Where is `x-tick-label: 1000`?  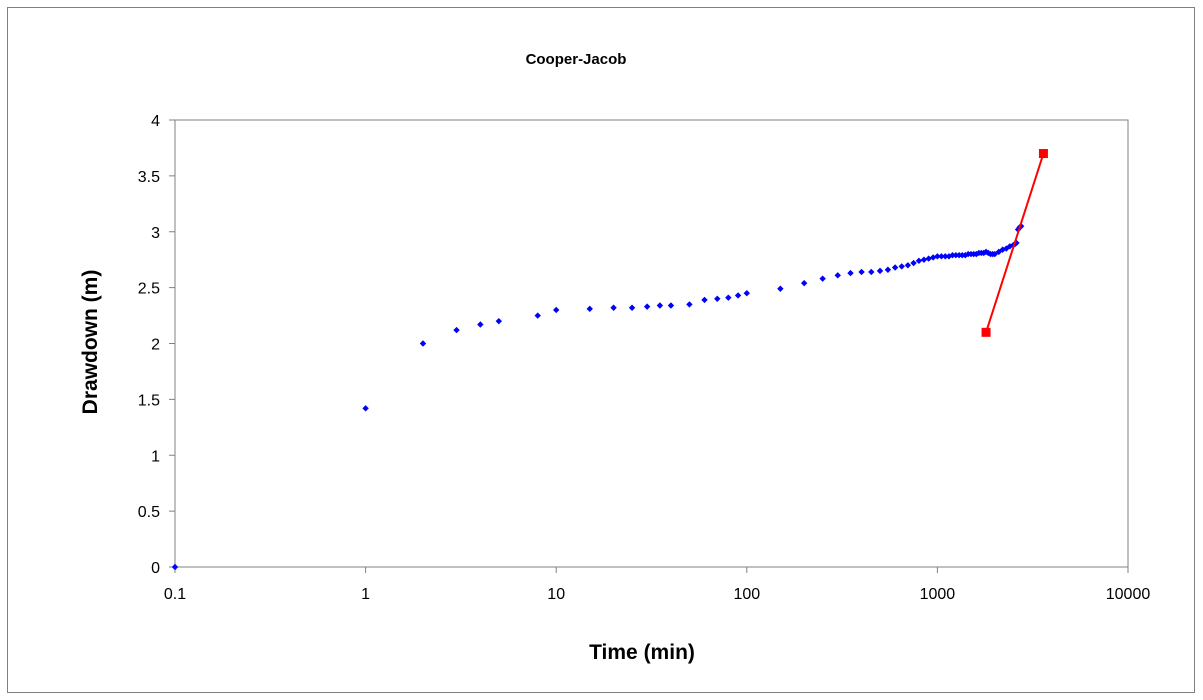 x-tick-label: 1000 is located at coordinates (938, 594).